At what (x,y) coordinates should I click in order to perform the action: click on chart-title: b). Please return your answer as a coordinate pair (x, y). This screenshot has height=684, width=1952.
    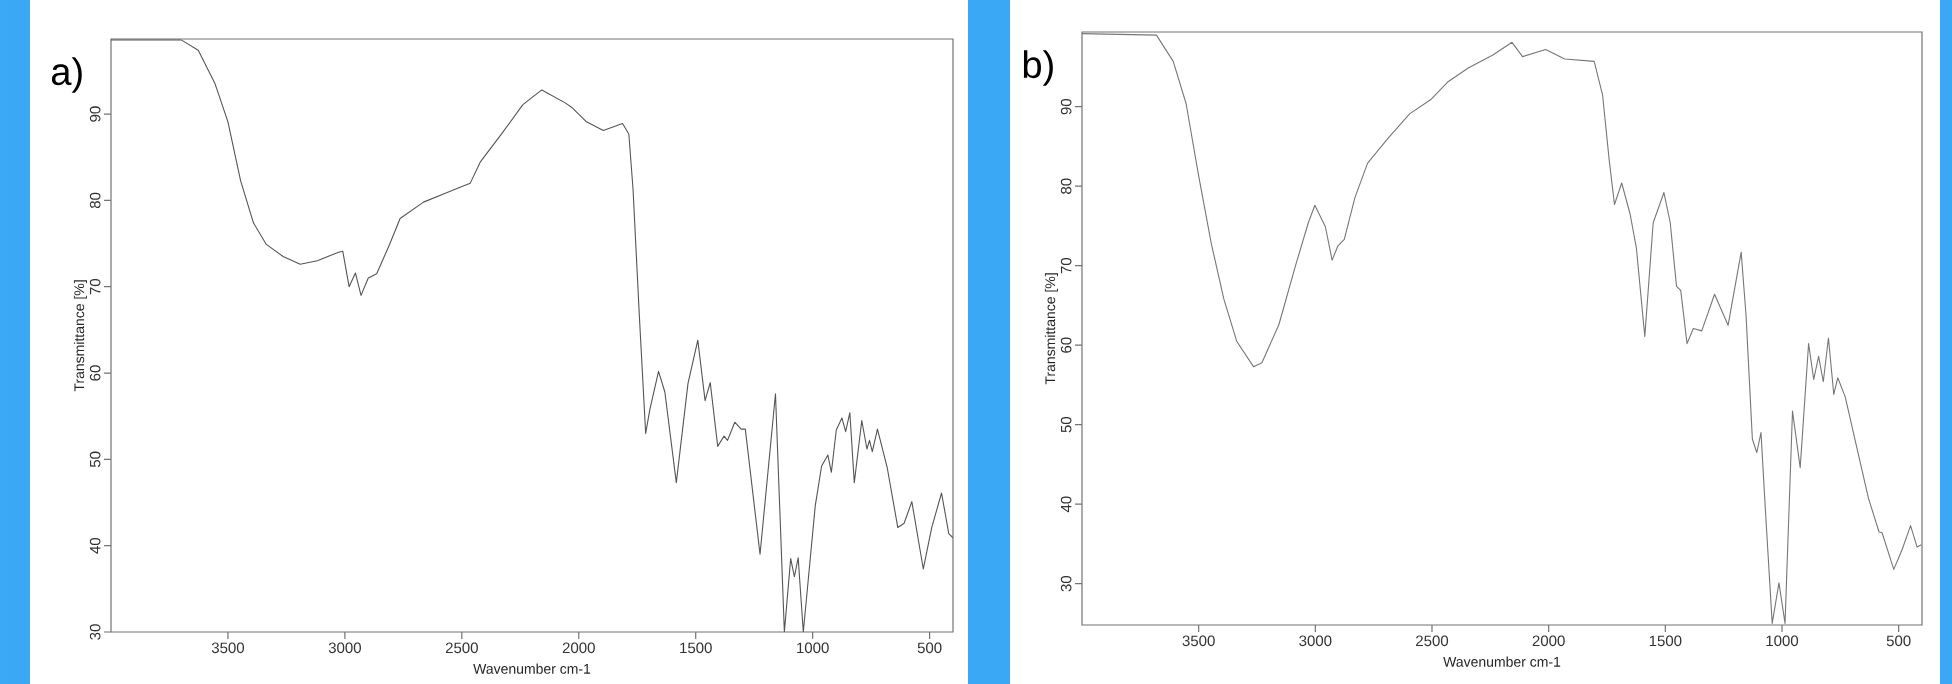
    Looking at the image, I should click on (1038, 68).